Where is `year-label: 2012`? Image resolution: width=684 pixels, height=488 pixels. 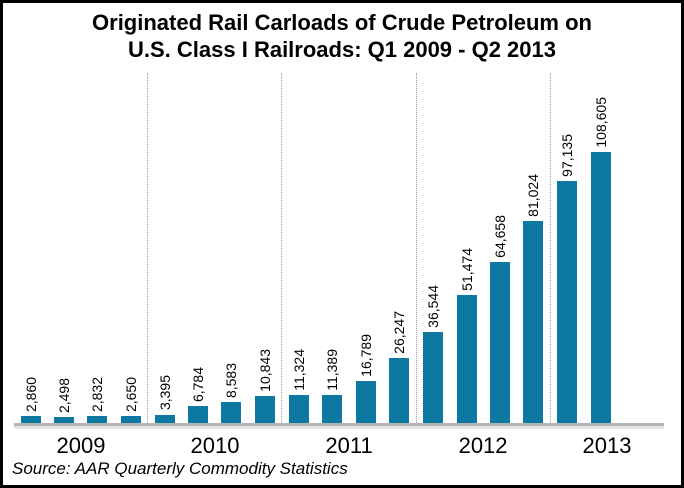
year-label: 2012 is located at coordinates (483, 445).